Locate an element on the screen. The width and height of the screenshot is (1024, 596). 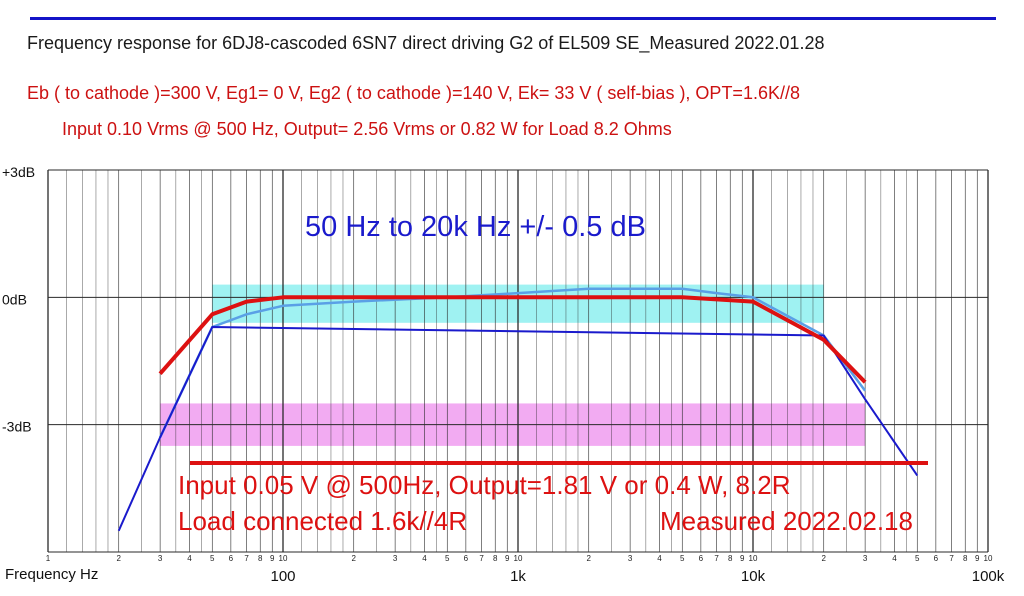
y-tick-label: +3dB is located at coordinates (18, 172).